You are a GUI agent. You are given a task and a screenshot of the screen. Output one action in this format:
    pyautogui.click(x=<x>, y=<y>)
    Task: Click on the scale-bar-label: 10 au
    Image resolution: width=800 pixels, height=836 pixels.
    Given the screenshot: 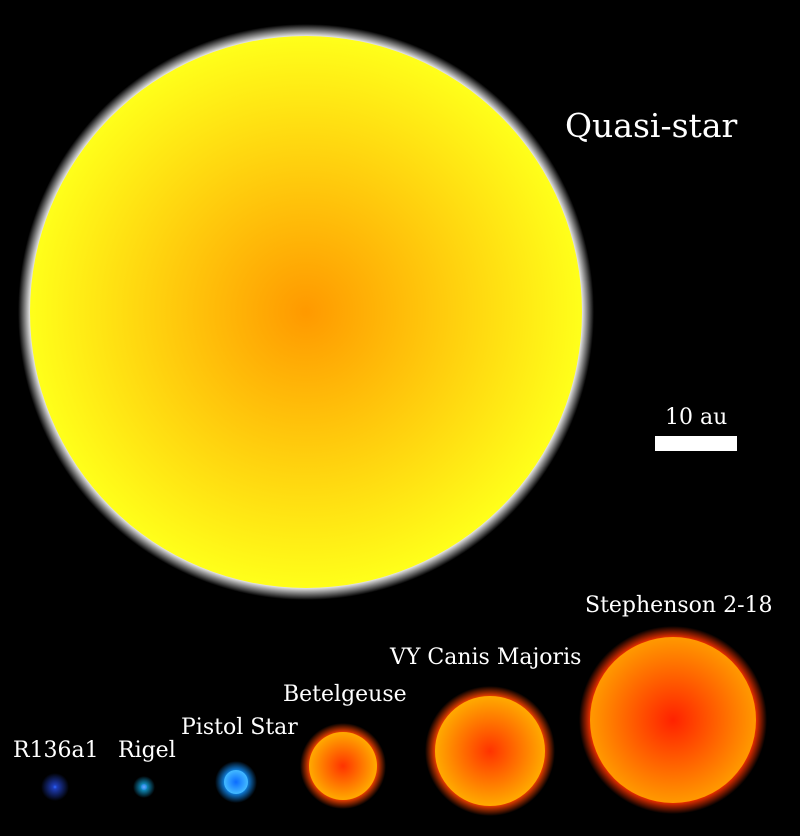 What is the action you would take?
    pyautogui.click(x=696, y=417)
    